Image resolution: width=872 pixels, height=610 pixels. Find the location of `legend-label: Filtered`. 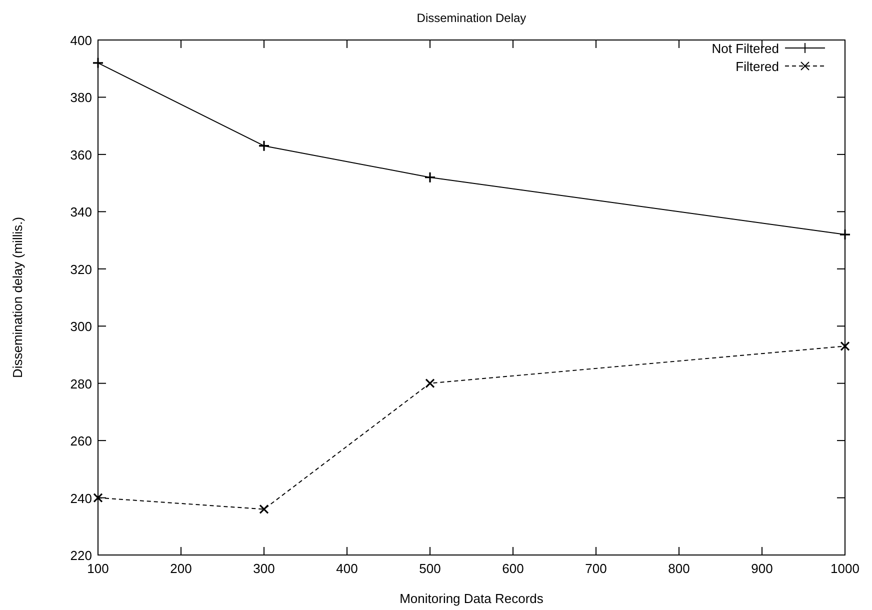

legend-label: Filtered is located at coordinates (757, 66).